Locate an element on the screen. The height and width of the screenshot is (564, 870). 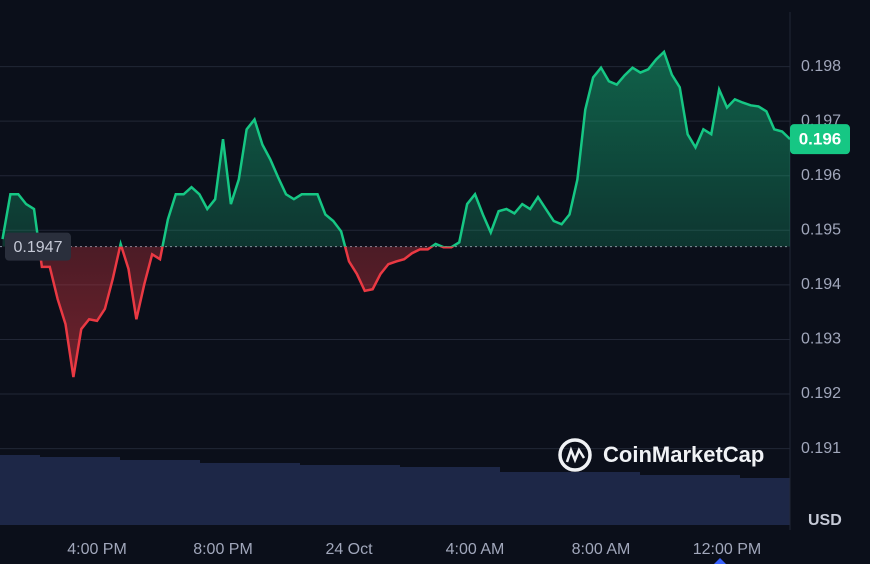
logo is located at coordinates (575, 455).